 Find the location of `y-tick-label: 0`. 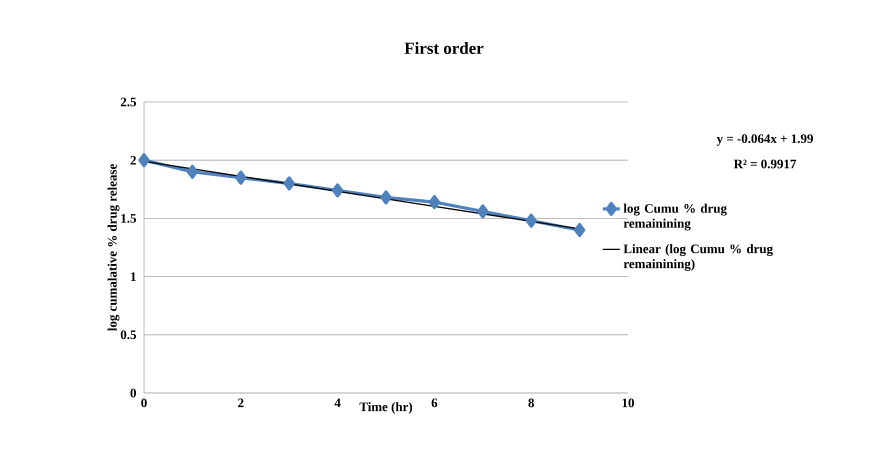

y-tick-label: 0 is located at coordinates (133, 393).